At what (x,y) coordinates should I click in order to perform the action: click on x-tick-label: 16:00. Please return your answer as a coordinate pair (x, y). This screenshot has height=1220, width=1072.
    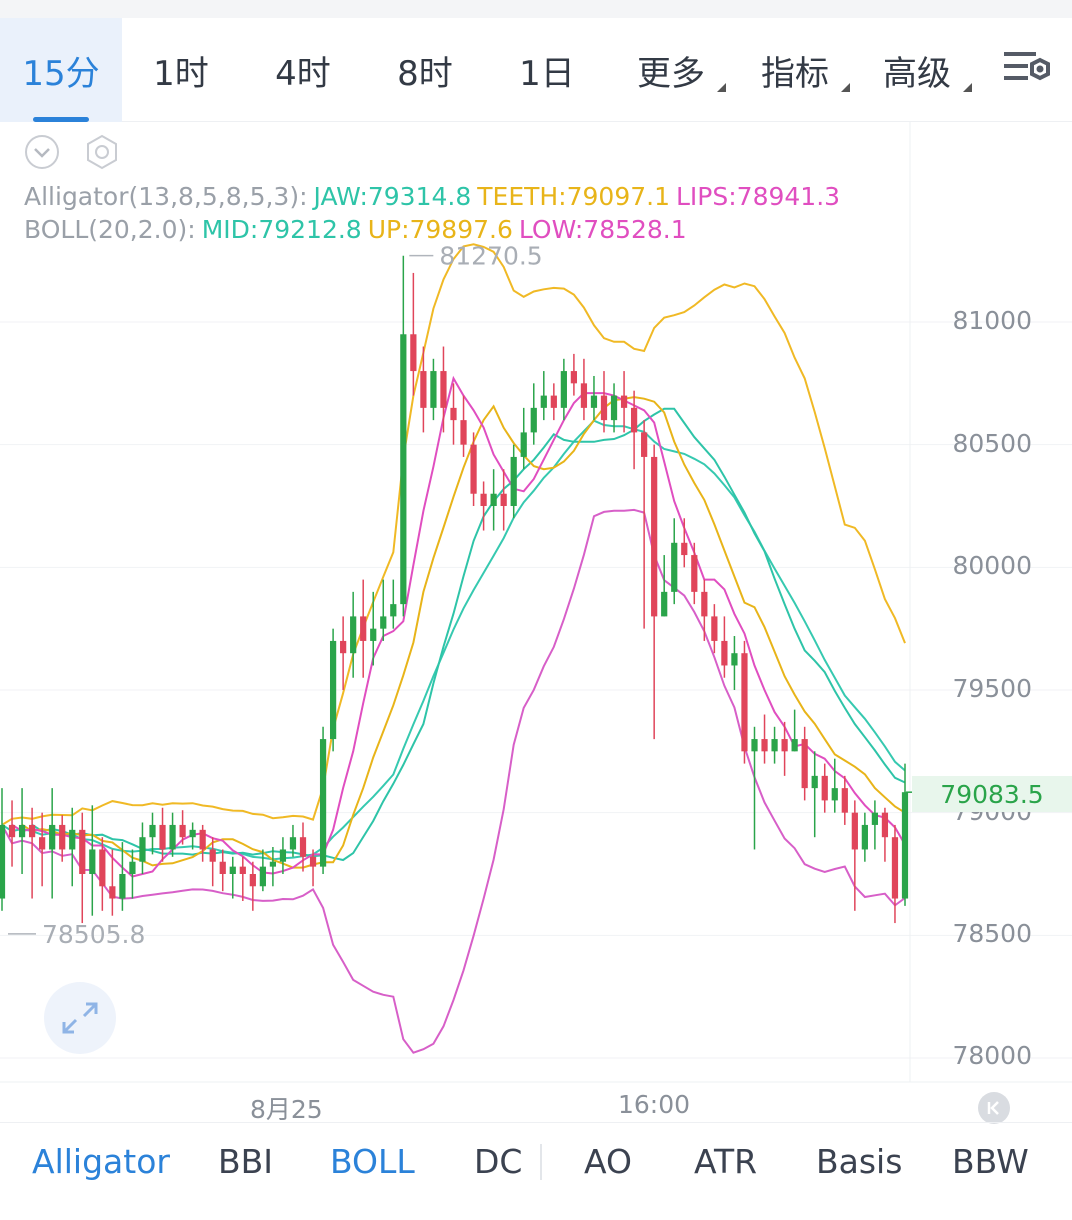
    Looking at the image, I should click on (654, 1104).